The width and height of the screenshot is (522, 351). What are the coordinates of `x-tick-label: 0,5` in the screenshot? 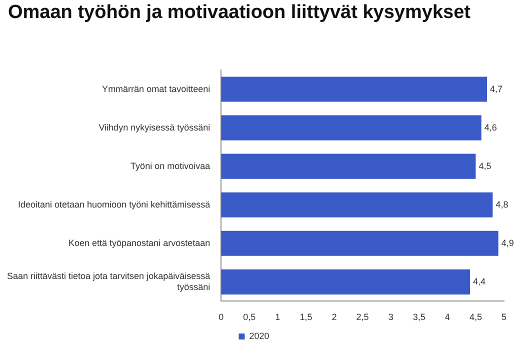 It's located at (249, 317).